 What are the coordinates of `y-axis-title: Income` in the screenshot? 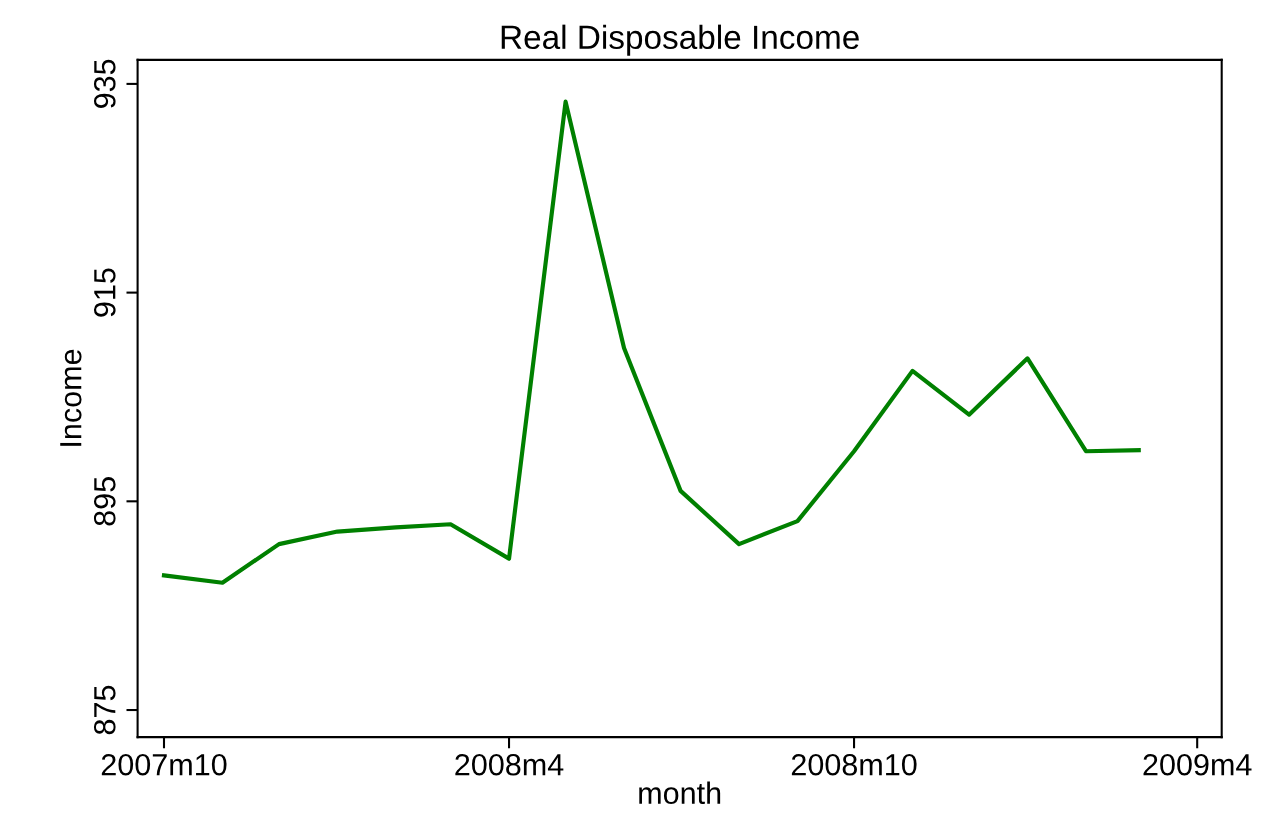 It's located at (71, 397).